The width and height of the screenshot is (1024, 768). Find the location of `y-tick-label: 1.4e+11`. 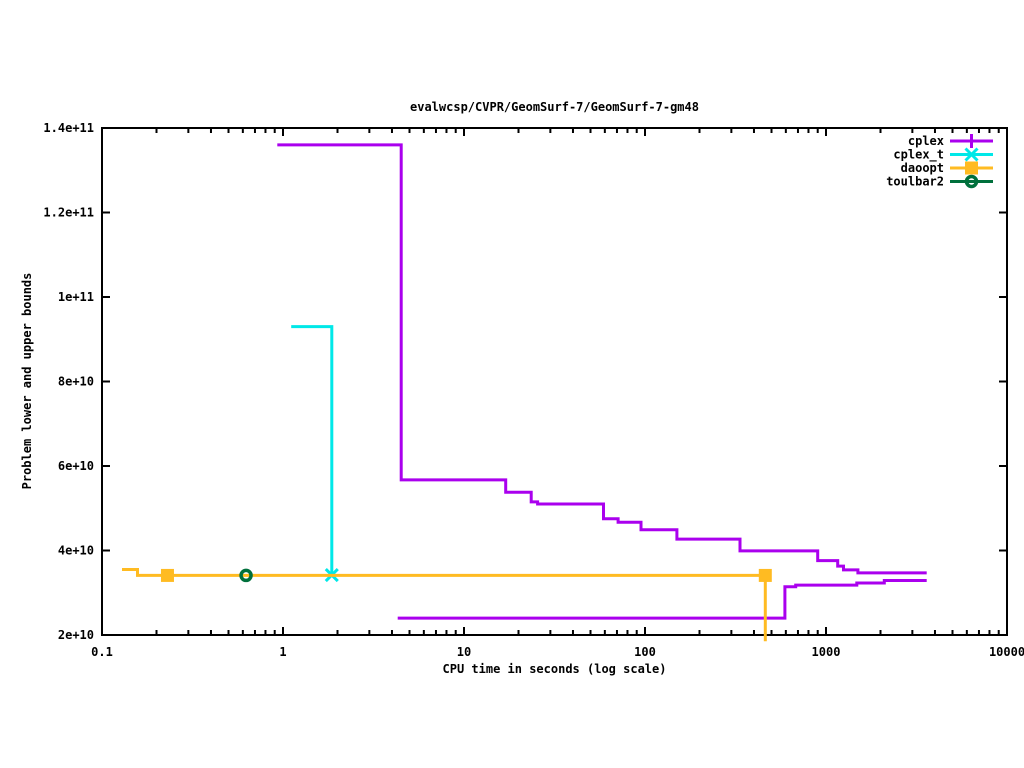

y-tick-label: 1.4e+11 is located at coordinates (68, 128).